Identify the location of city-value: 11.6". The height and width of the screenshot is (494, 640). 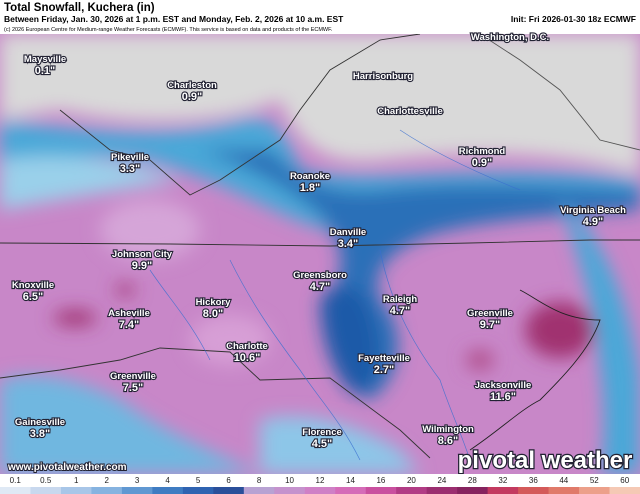
(503, 397).